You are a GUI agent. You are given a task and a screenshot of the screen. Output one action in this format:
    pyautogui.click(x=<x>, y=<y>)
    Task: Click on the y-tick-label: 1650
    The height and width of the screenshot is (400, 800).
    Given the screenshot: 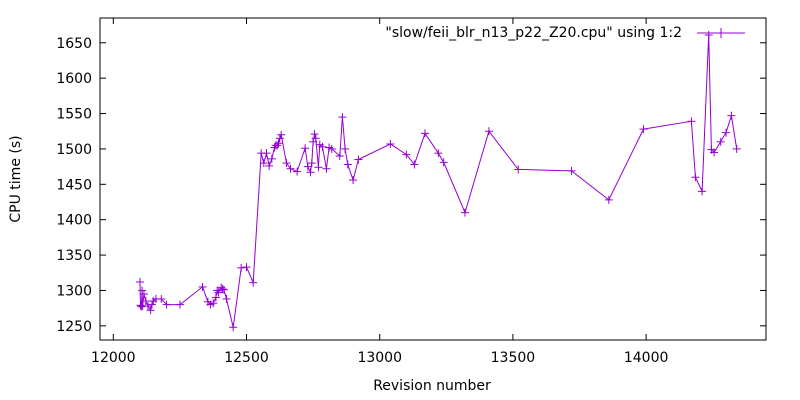 What is the action you would take?
    pyautogui.click(x=74, y=44)
    